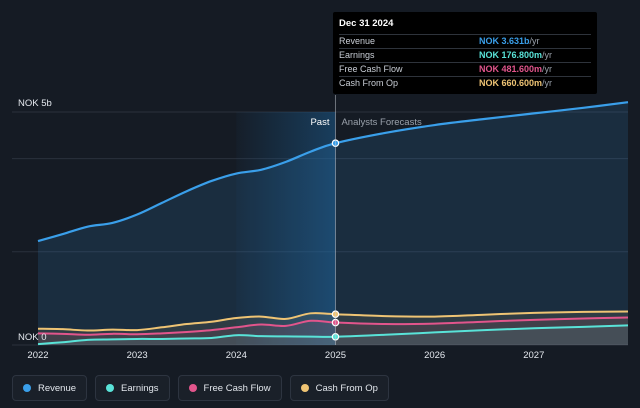 This screenshot has height=408, width=640. Describe the element at coordinates (357, 55) in the screenshot. I see `tooltip-row-label: Earnings` at that location.